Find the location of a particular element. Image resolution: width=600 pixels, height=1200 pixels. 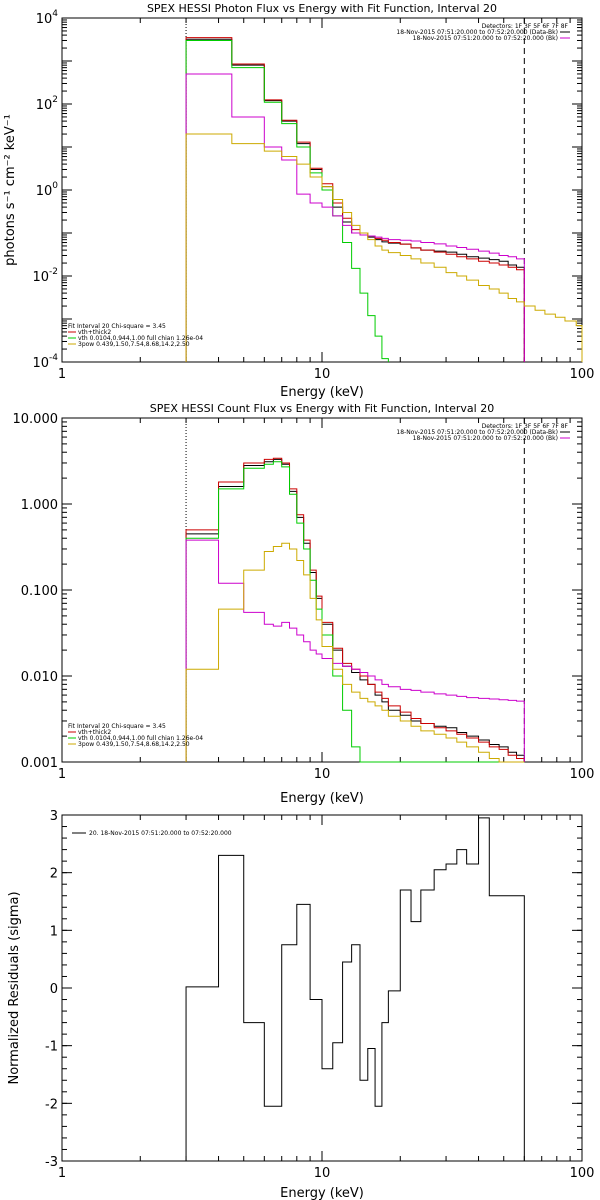

y-tick-label: 10⁰ is located at coordinates (47, 190).